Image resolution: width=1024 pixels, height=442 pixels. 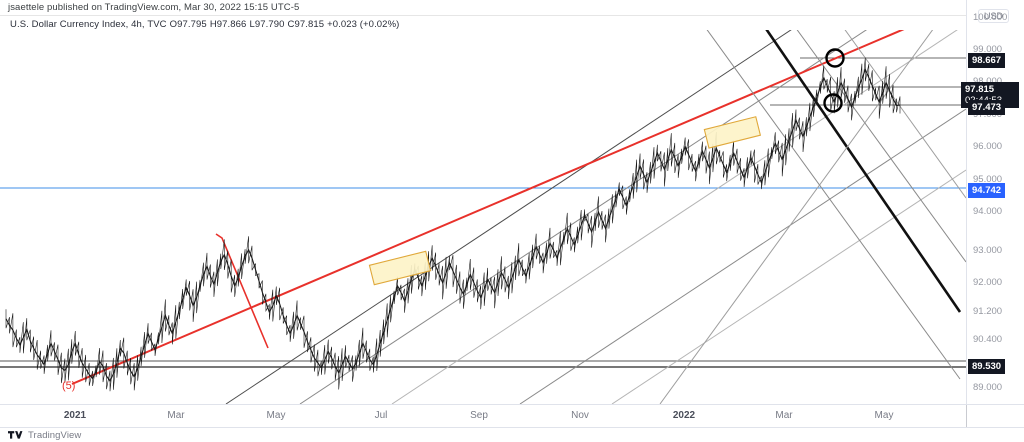 What do you see at coordinates (188, 24) in the screenshot?
I see `legend-open: O97.795` at bounding box center [188, 24].